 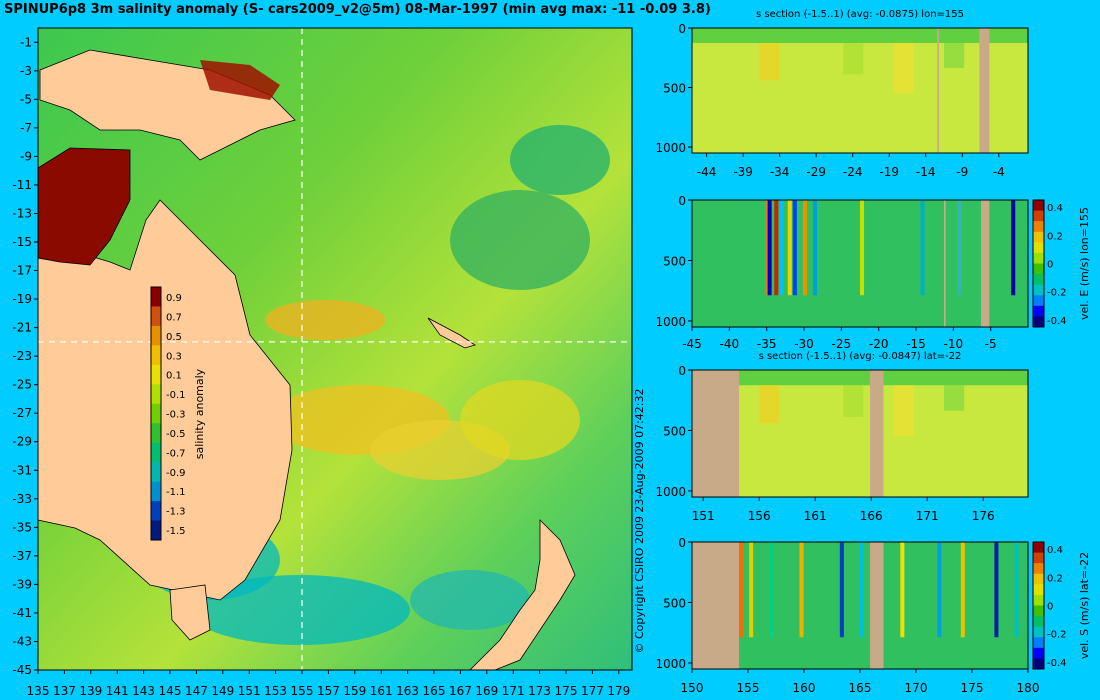 I want to click on section-v-lat-x-tick-label: 180, so click(x=1028, y=688).